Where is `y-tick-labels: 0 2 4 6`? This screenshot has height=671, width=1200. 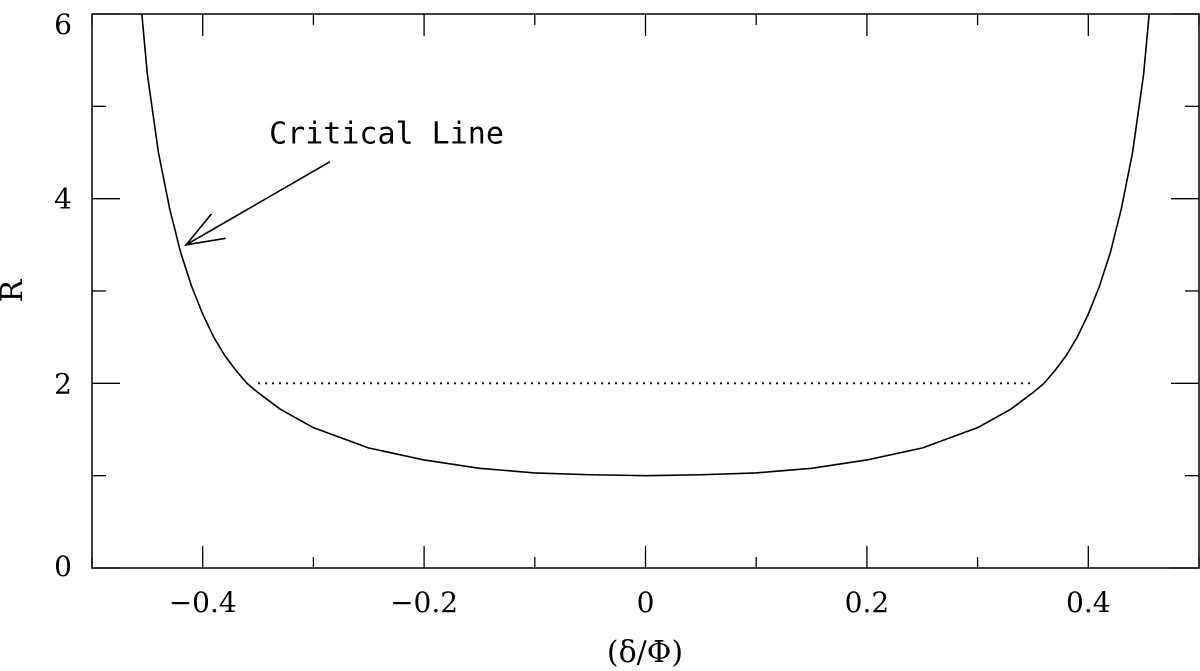
y-tick-labels: 0 2 4 6 is located at coordinates (63, 295).